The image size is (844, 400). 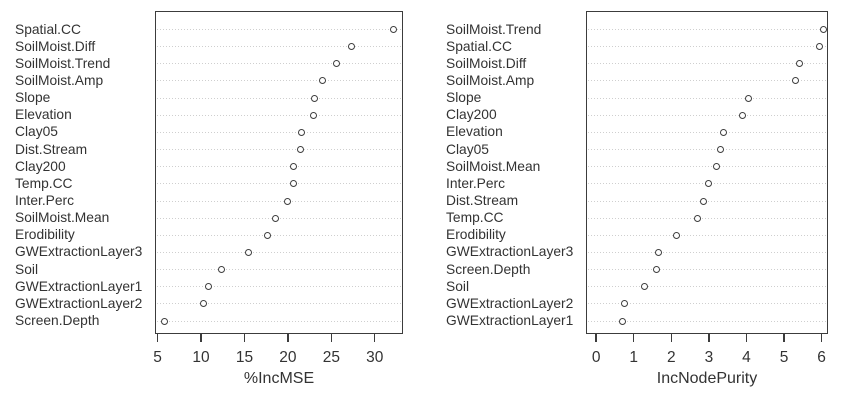 What do you see at coordinates (244, 357) in the screenshot?
I see `x-tick-label: 15` at bounding box center [244, 357].